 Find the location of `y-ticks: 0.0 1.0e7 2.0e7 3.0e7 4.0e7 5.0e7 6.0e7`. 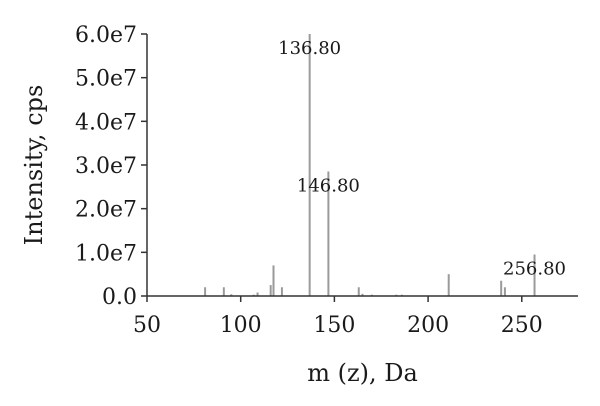

y-ticks: 0.0 1.0e7 2.0e7 3.0e7 4.0e7 5.0e7 6.0e7 is located at coordinates (111, 166).